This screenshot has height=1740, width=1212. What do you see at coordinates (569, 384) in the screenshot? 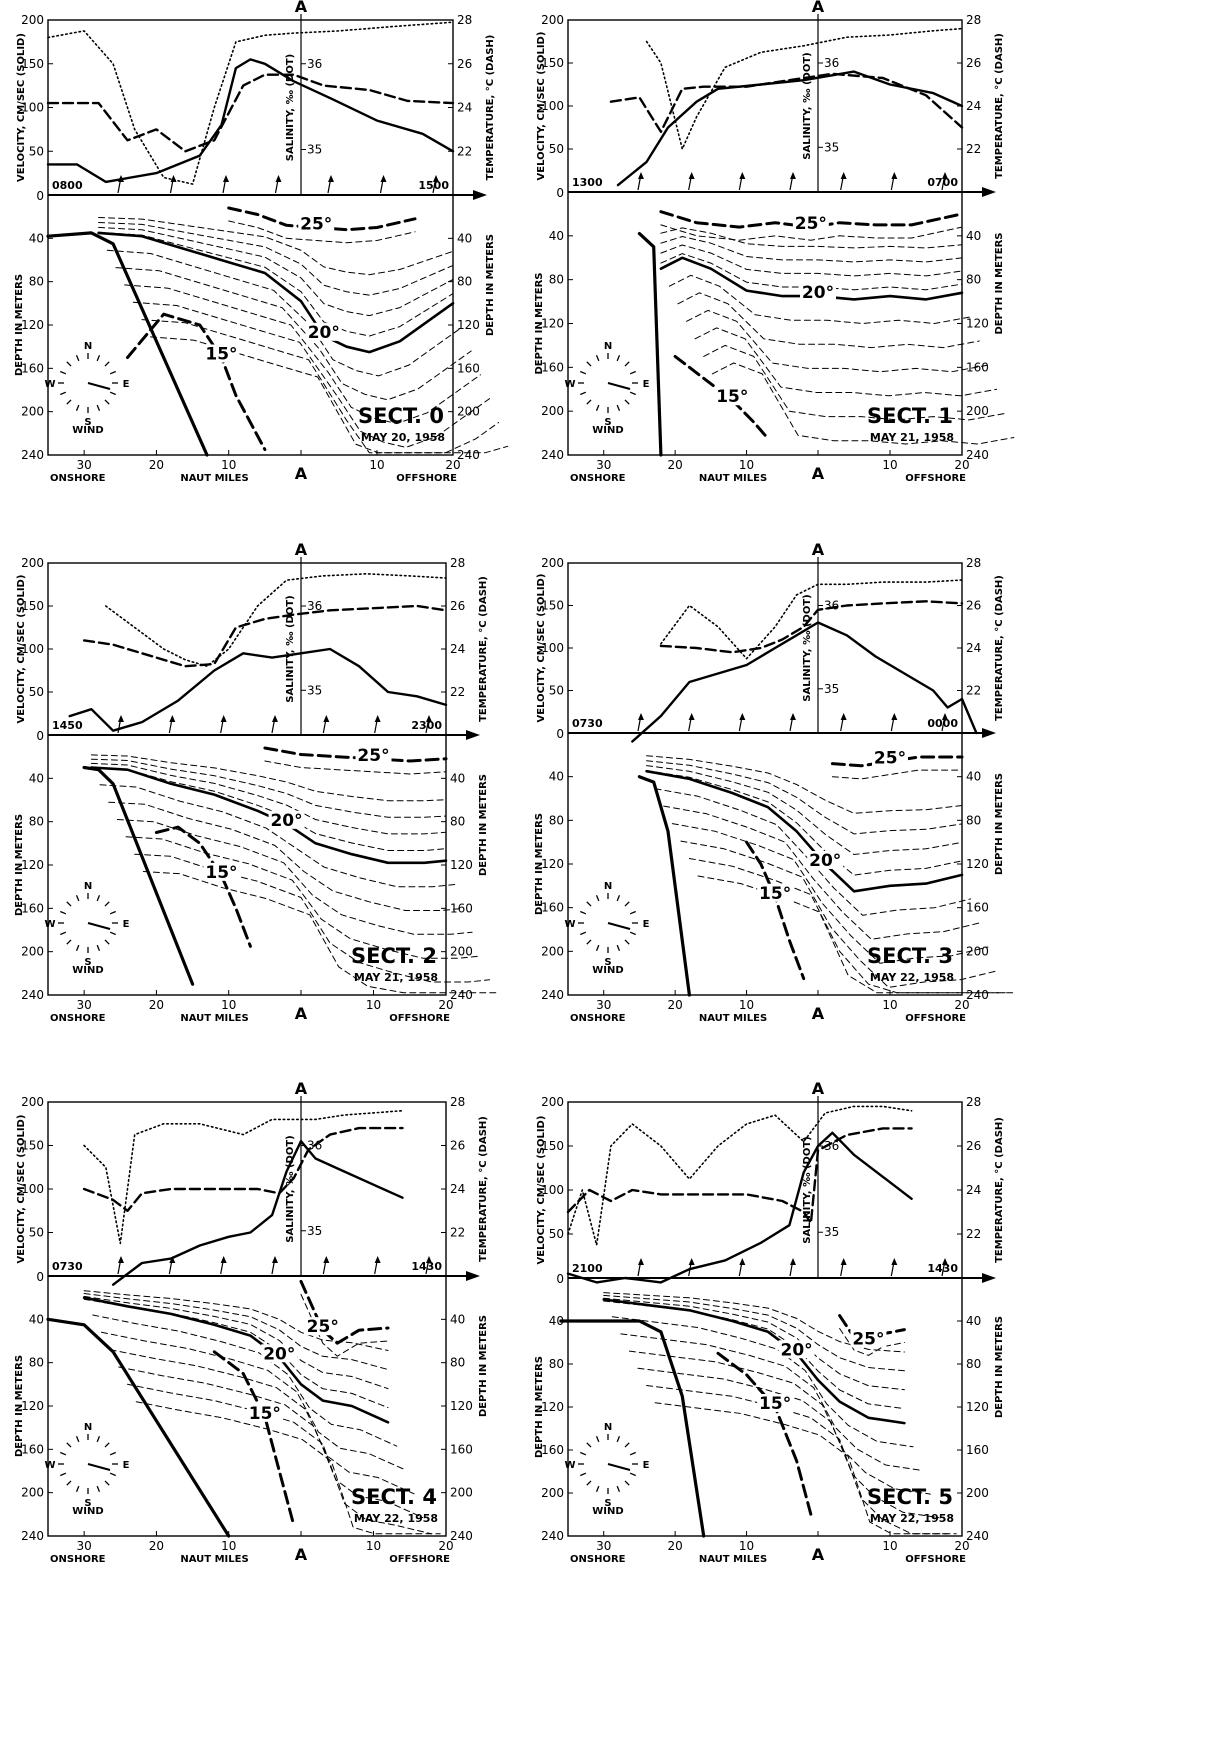
I see `compass-letter: W` at bounding box center [569, 384].